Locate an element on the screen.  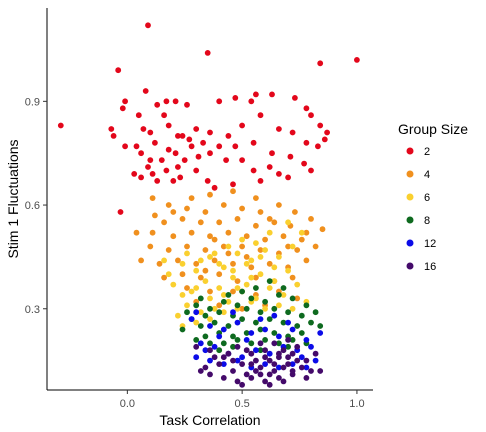
legend-title: Group Size is located at coordinates (433, 129).